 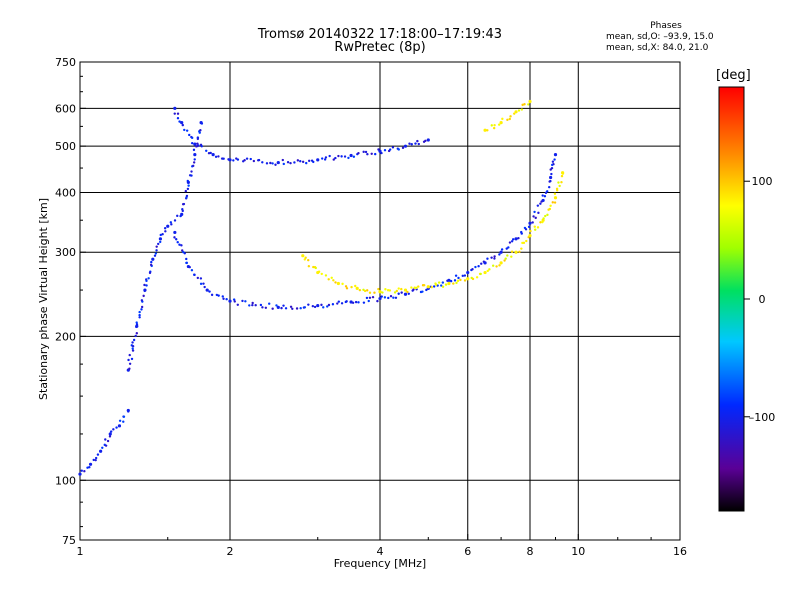 What do you see at coordinates (65, 480) in the screenshot?
I see `y-tick-label: 100` at bounding box center [65, 480].